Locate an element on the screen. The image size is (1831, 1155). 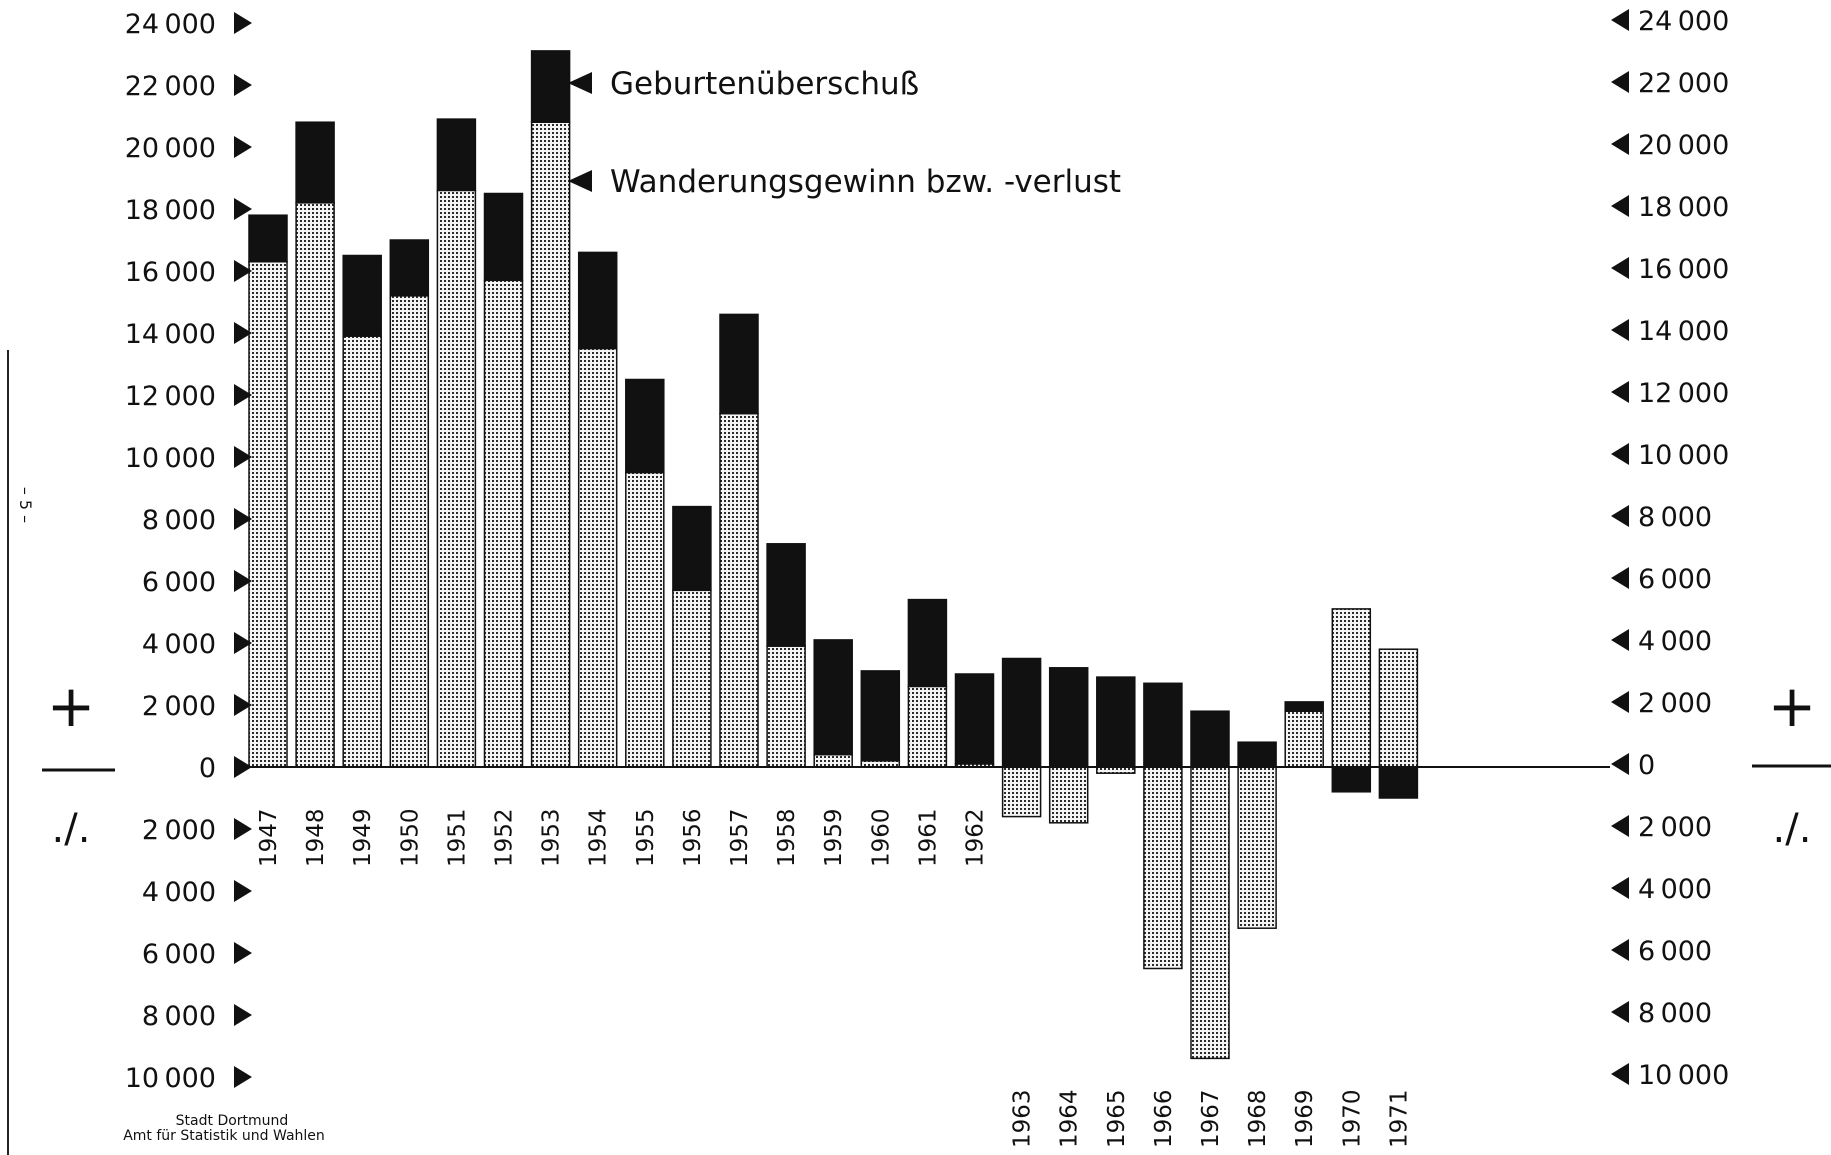
year-label-1953: 1953 is located at coordinates (552, 837).